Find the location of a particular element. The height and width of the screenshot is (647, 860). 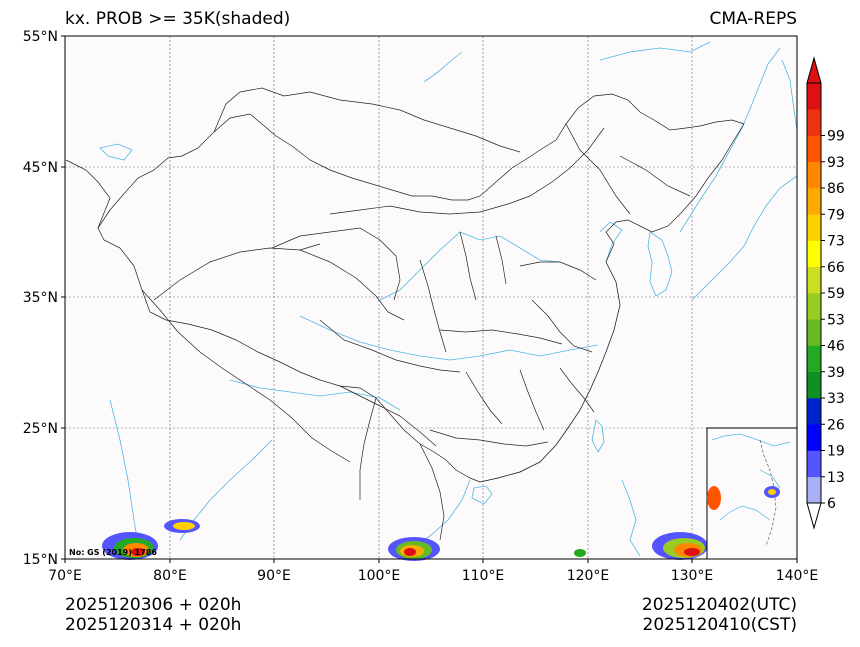

prob-blob-pacific-core is located at coordinates (692, 552).